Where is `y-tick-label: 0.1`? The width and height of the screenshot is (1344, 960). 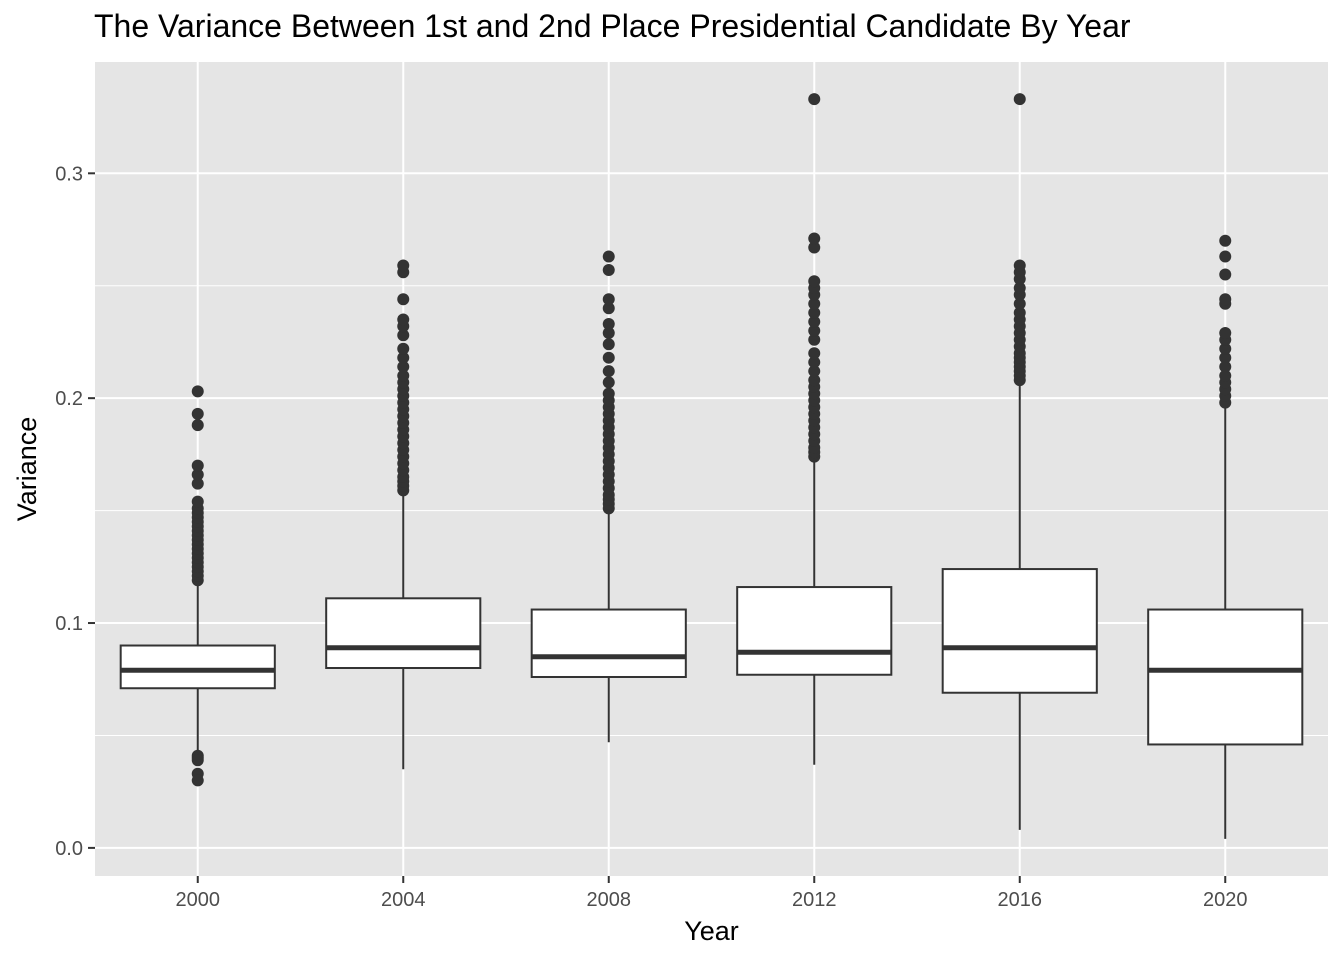
y-tick-label: 0.1 is located at coordinates (69, 624).